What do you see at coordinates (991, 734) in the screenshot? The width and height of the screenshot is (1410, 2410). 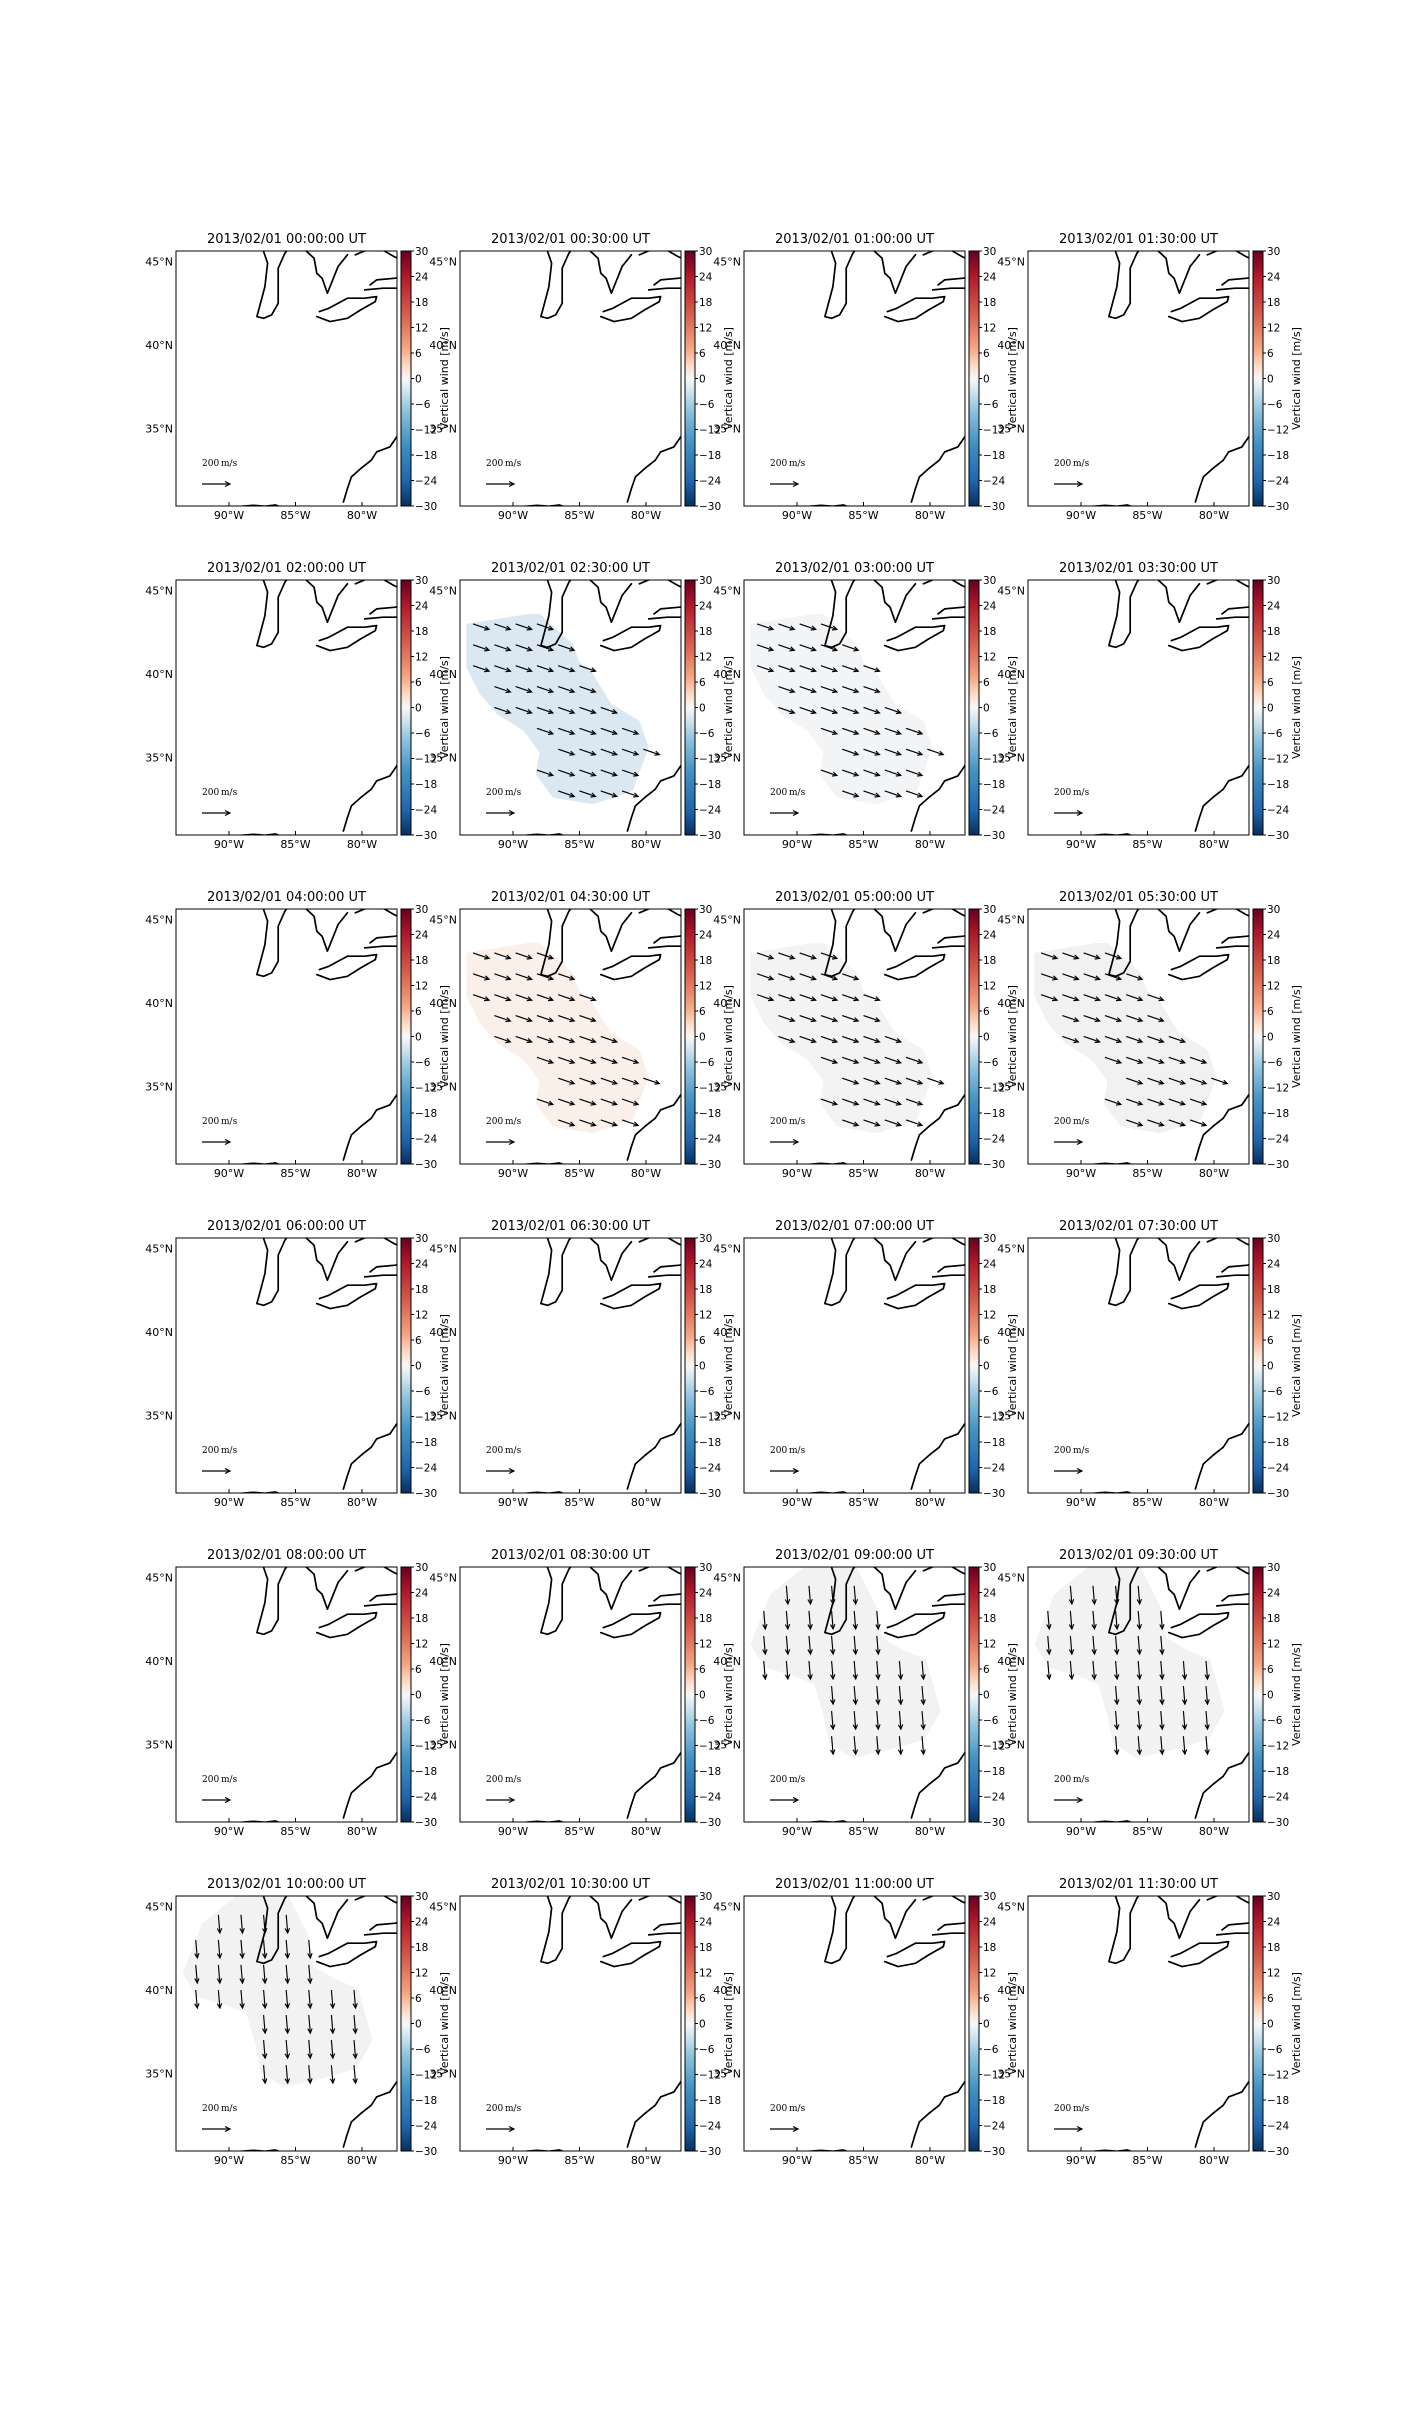 I see `colorbar-tick-label: −6` at bounding box center [991, 734].